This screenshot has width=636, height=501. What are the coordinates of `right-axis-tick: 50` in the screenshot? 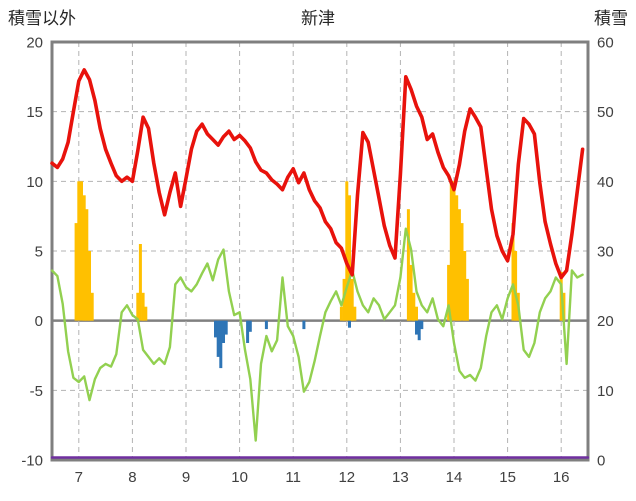 It's located at (605, 112).